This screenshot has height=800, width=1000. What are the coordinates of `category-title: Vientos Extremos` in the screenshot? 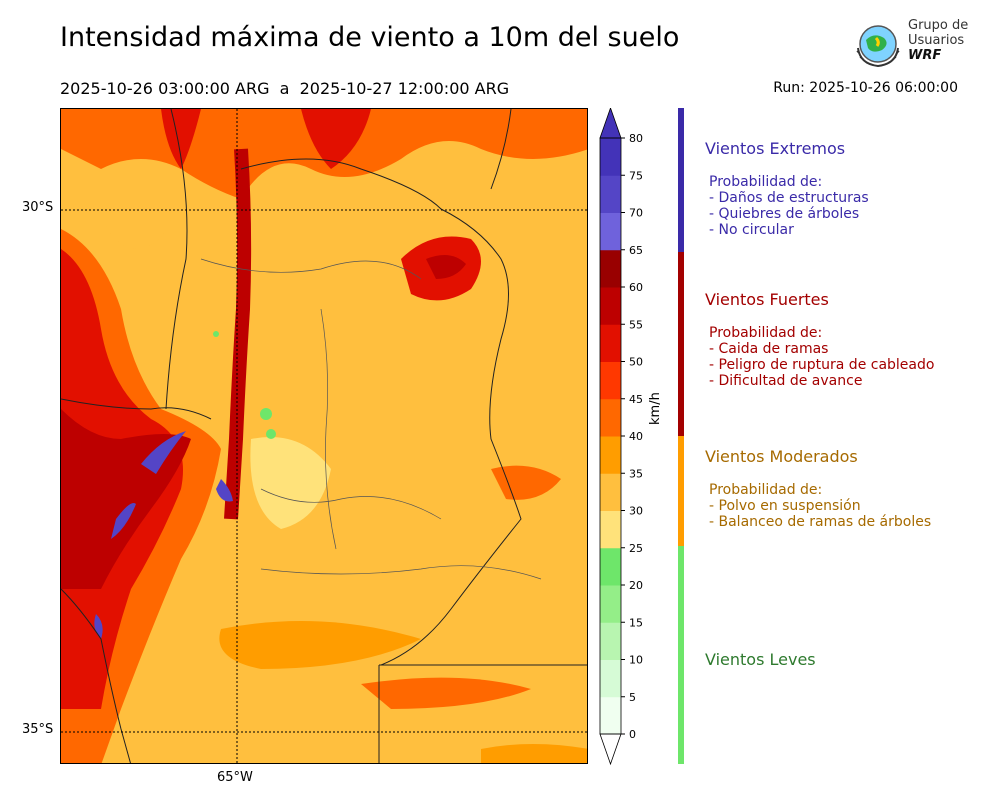 It's located at (775, 148).